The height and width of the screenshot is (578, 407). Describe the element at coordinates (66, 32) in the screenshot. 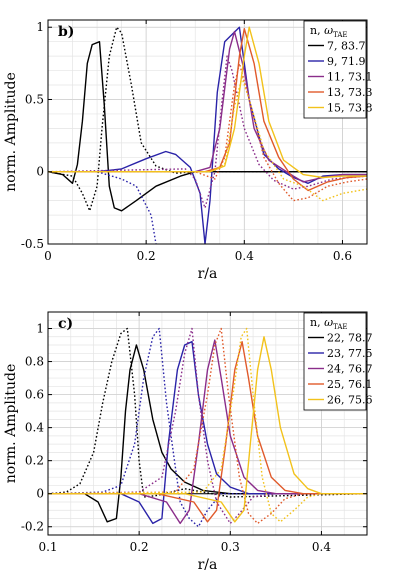

I see `panel-label: b)` at that location.